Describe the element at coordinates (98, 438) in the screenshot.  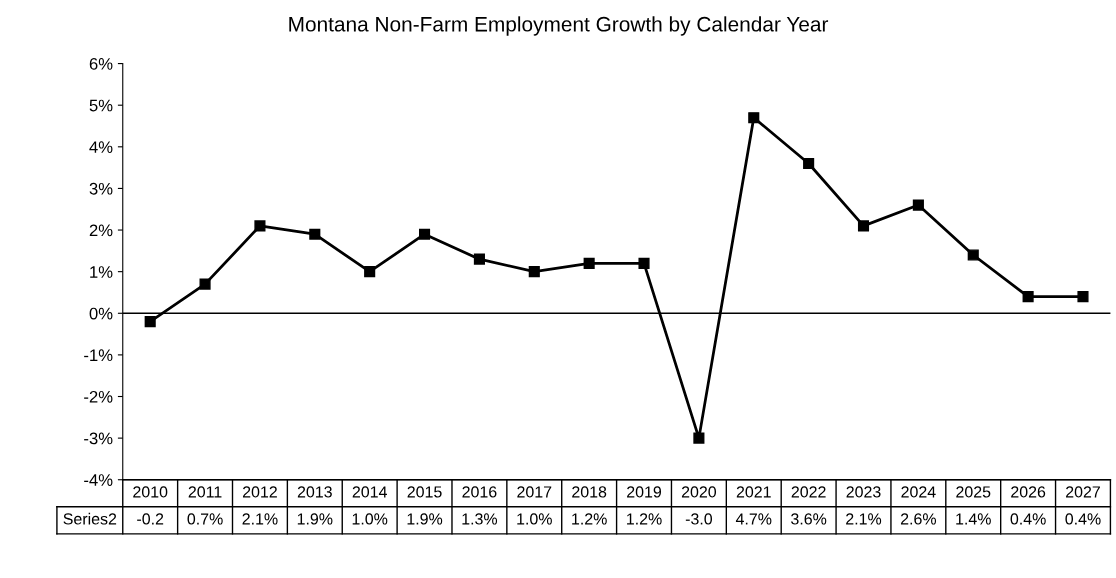
I see `y-tick-label: -3%` at that location.